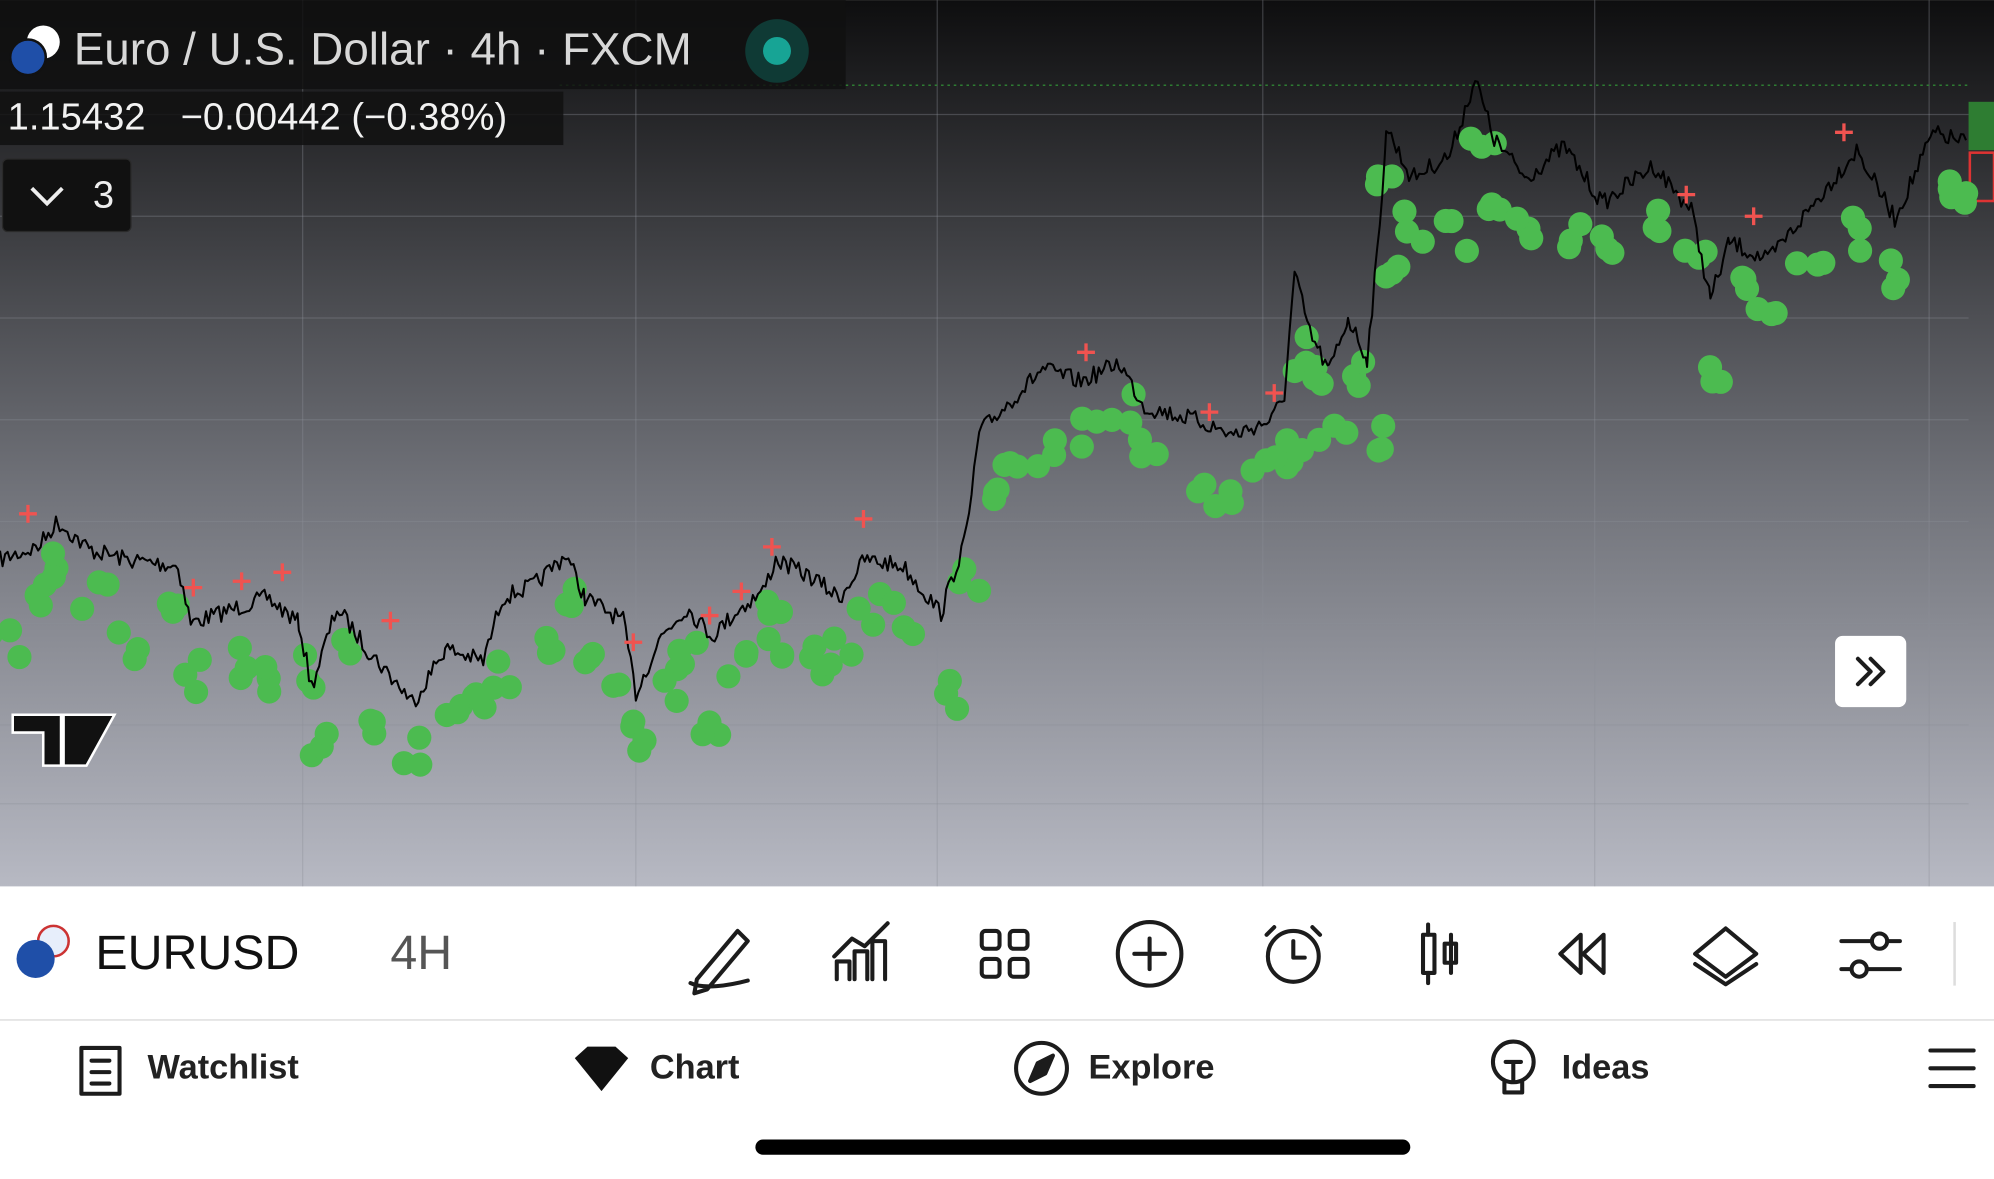  I want to click on draw-icon, so click(719, 962).